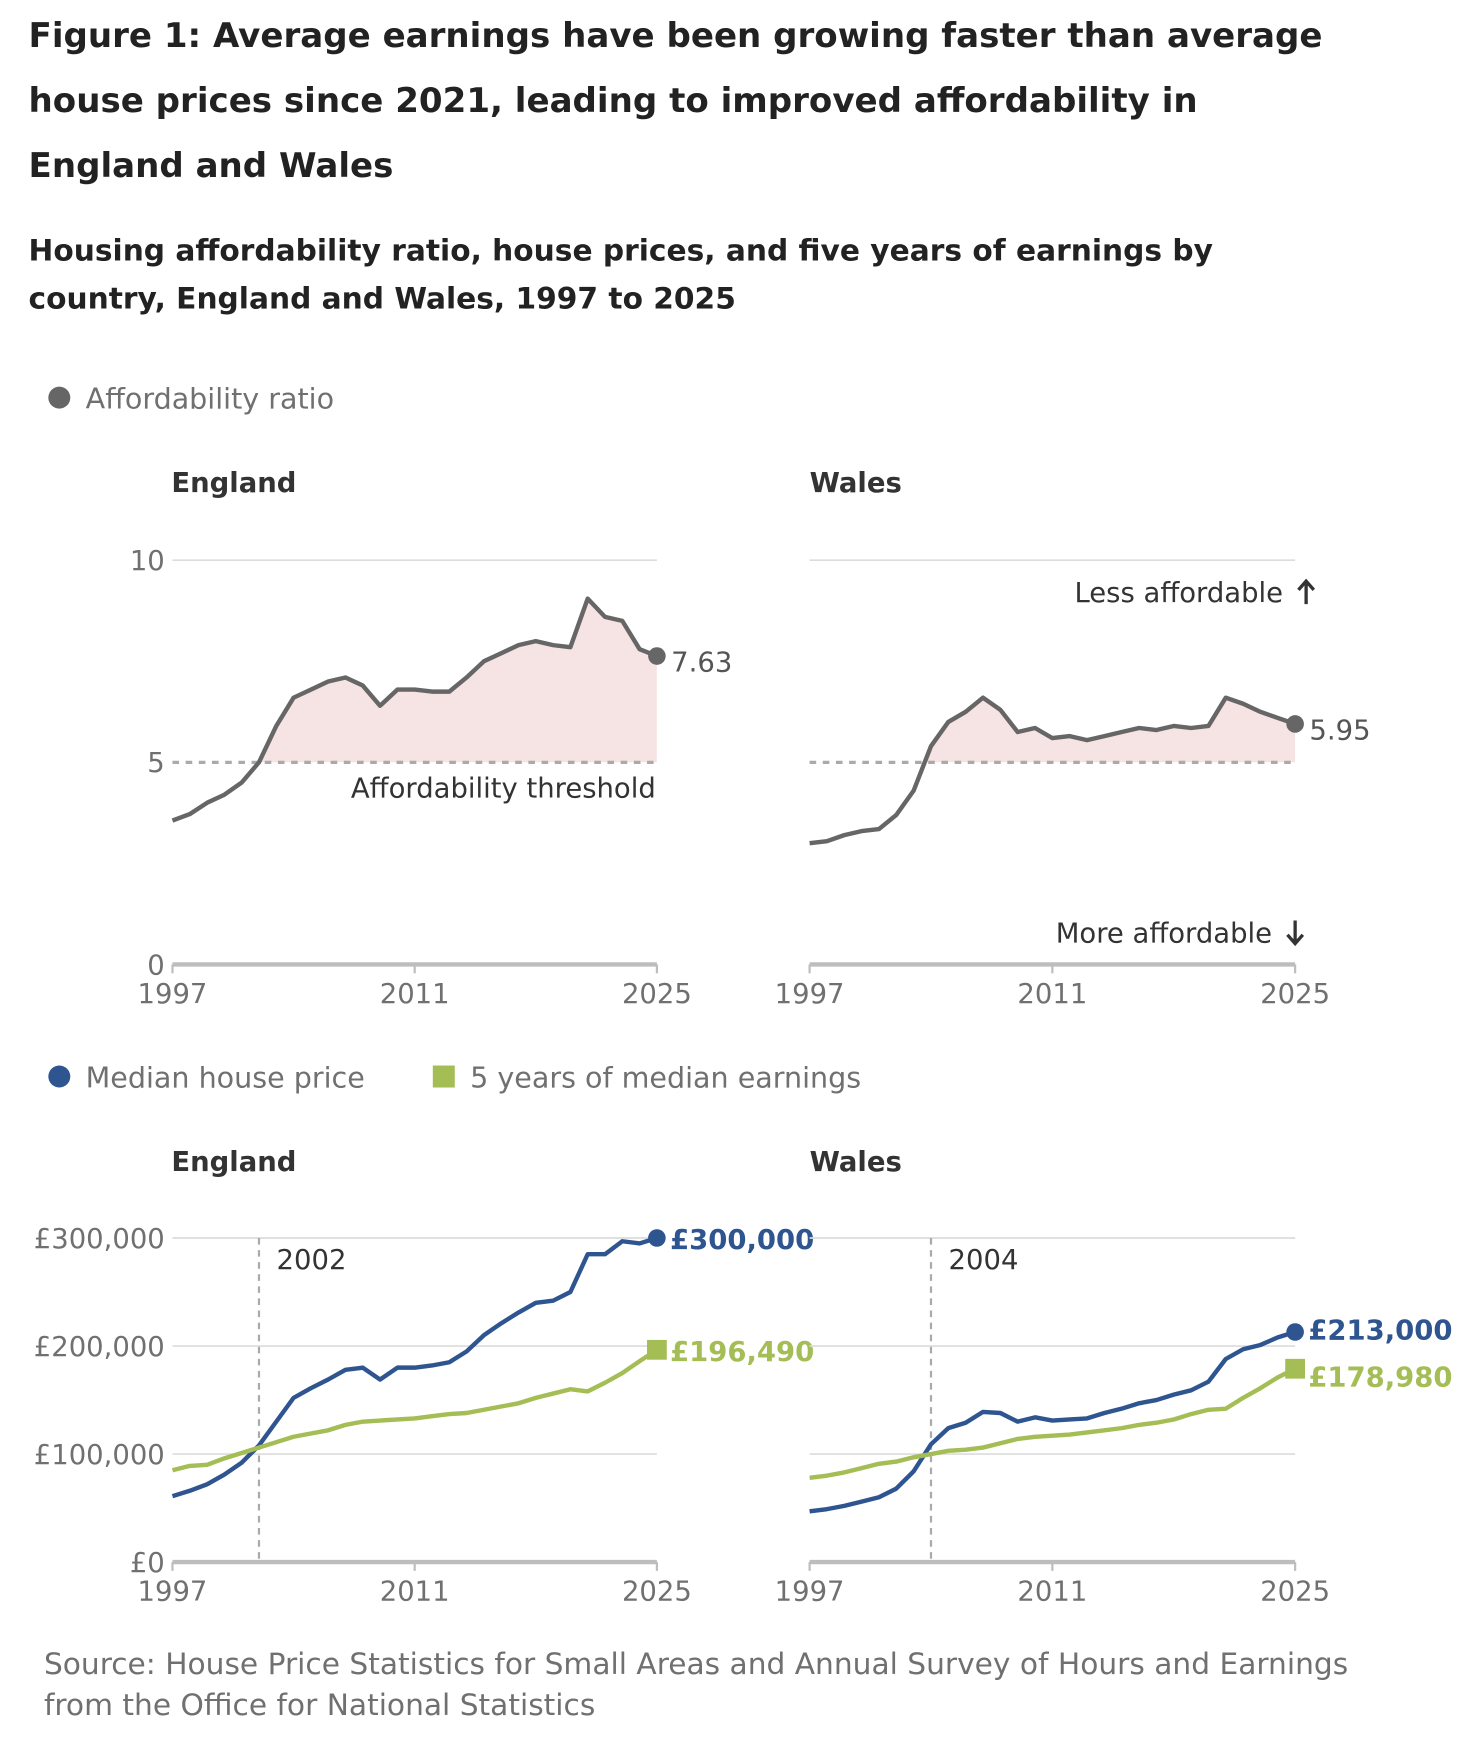  I want to click on arrow-up-icon, so click(1306, 591).